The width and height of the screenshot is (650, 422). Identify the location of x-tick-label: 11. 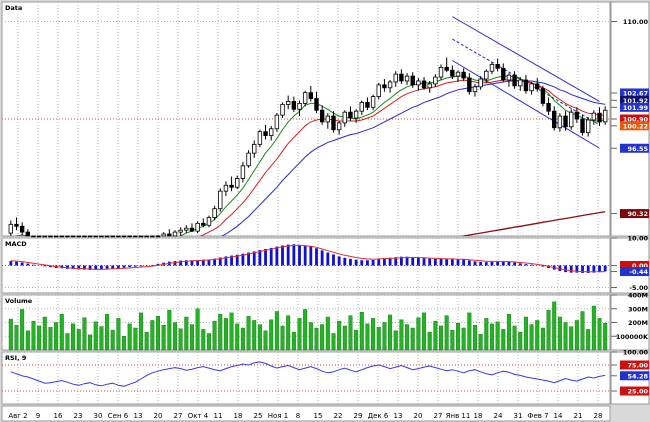
(218, 416).